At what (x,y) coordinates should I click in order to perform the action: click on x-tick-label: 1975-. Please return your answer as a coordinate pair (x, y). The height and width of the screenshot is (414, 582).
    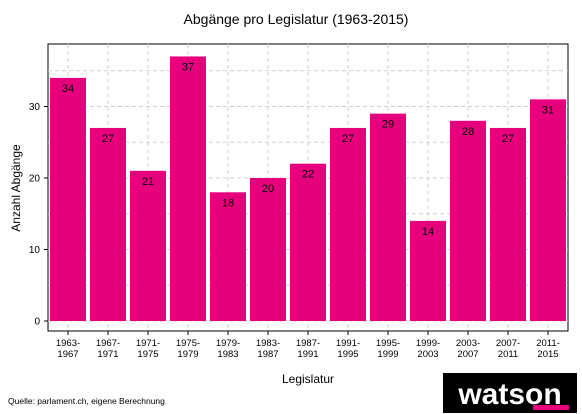
    Looking at the image, I should click on (188, 343).